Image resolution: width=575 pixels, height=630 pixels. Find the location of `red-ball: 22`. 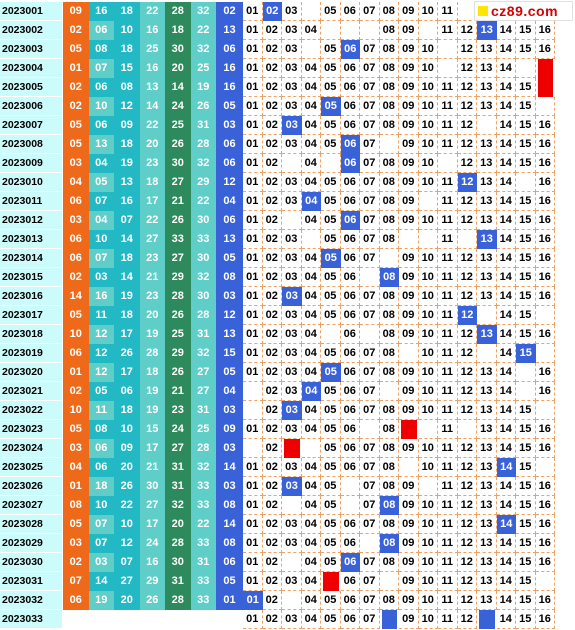

red-ball: 22 is located at coordinates (152, 11).